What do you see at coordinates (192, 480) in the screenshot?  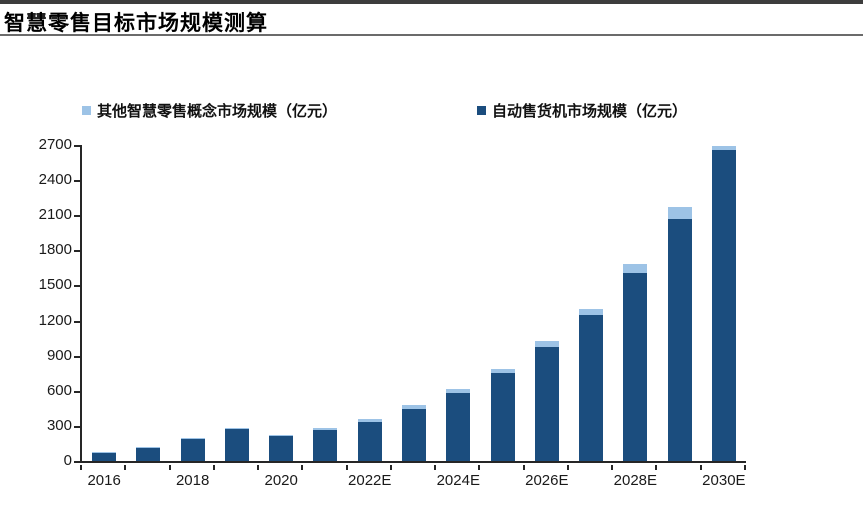 I see `x-tick-label-2018: 2018` at bounding box center [192, 480].